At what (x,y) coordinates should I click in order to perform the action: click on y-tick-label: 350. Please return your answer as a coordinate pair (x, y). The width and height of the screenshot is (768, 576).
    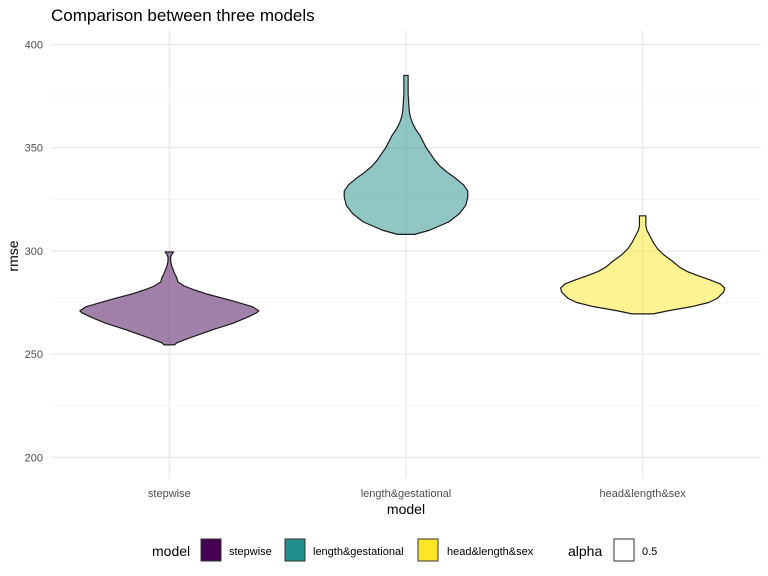
    Looking at the image, I should click on (34, 149).